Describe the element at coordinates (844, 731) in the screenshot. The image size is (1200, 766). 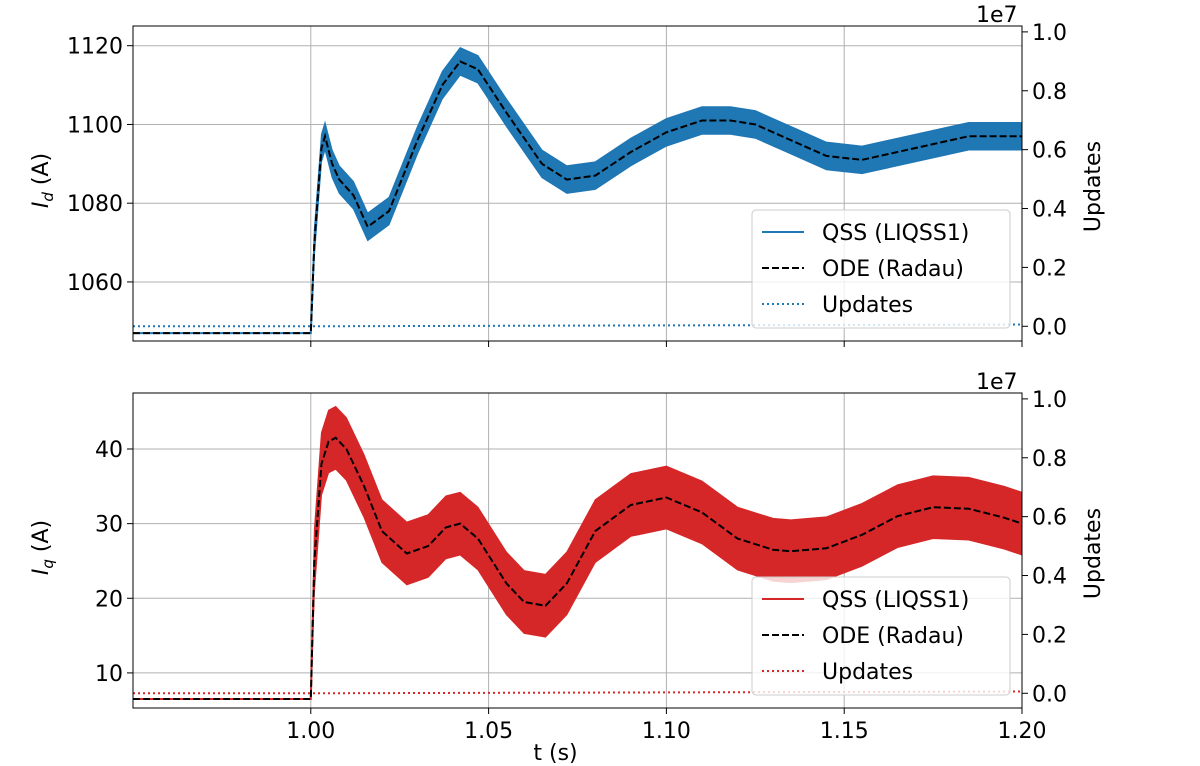
I see `x-tick-label-3: 1.15` at that location.